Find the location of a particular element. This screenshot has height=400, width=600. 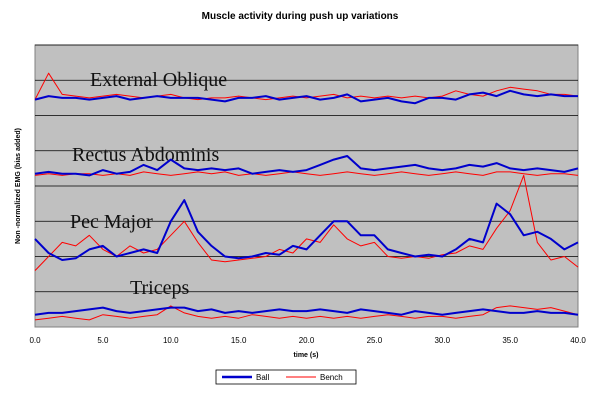

panel-label-pec-major: Pec Major is located at coordinates (111, 222).